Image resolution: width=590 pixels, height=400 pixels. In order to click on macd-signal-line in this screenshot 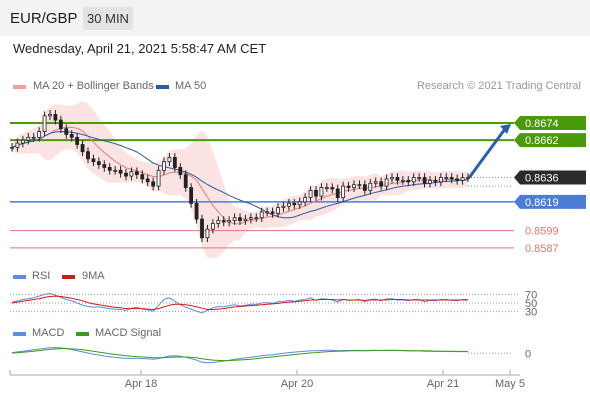, I will do `click(240, 355)`.